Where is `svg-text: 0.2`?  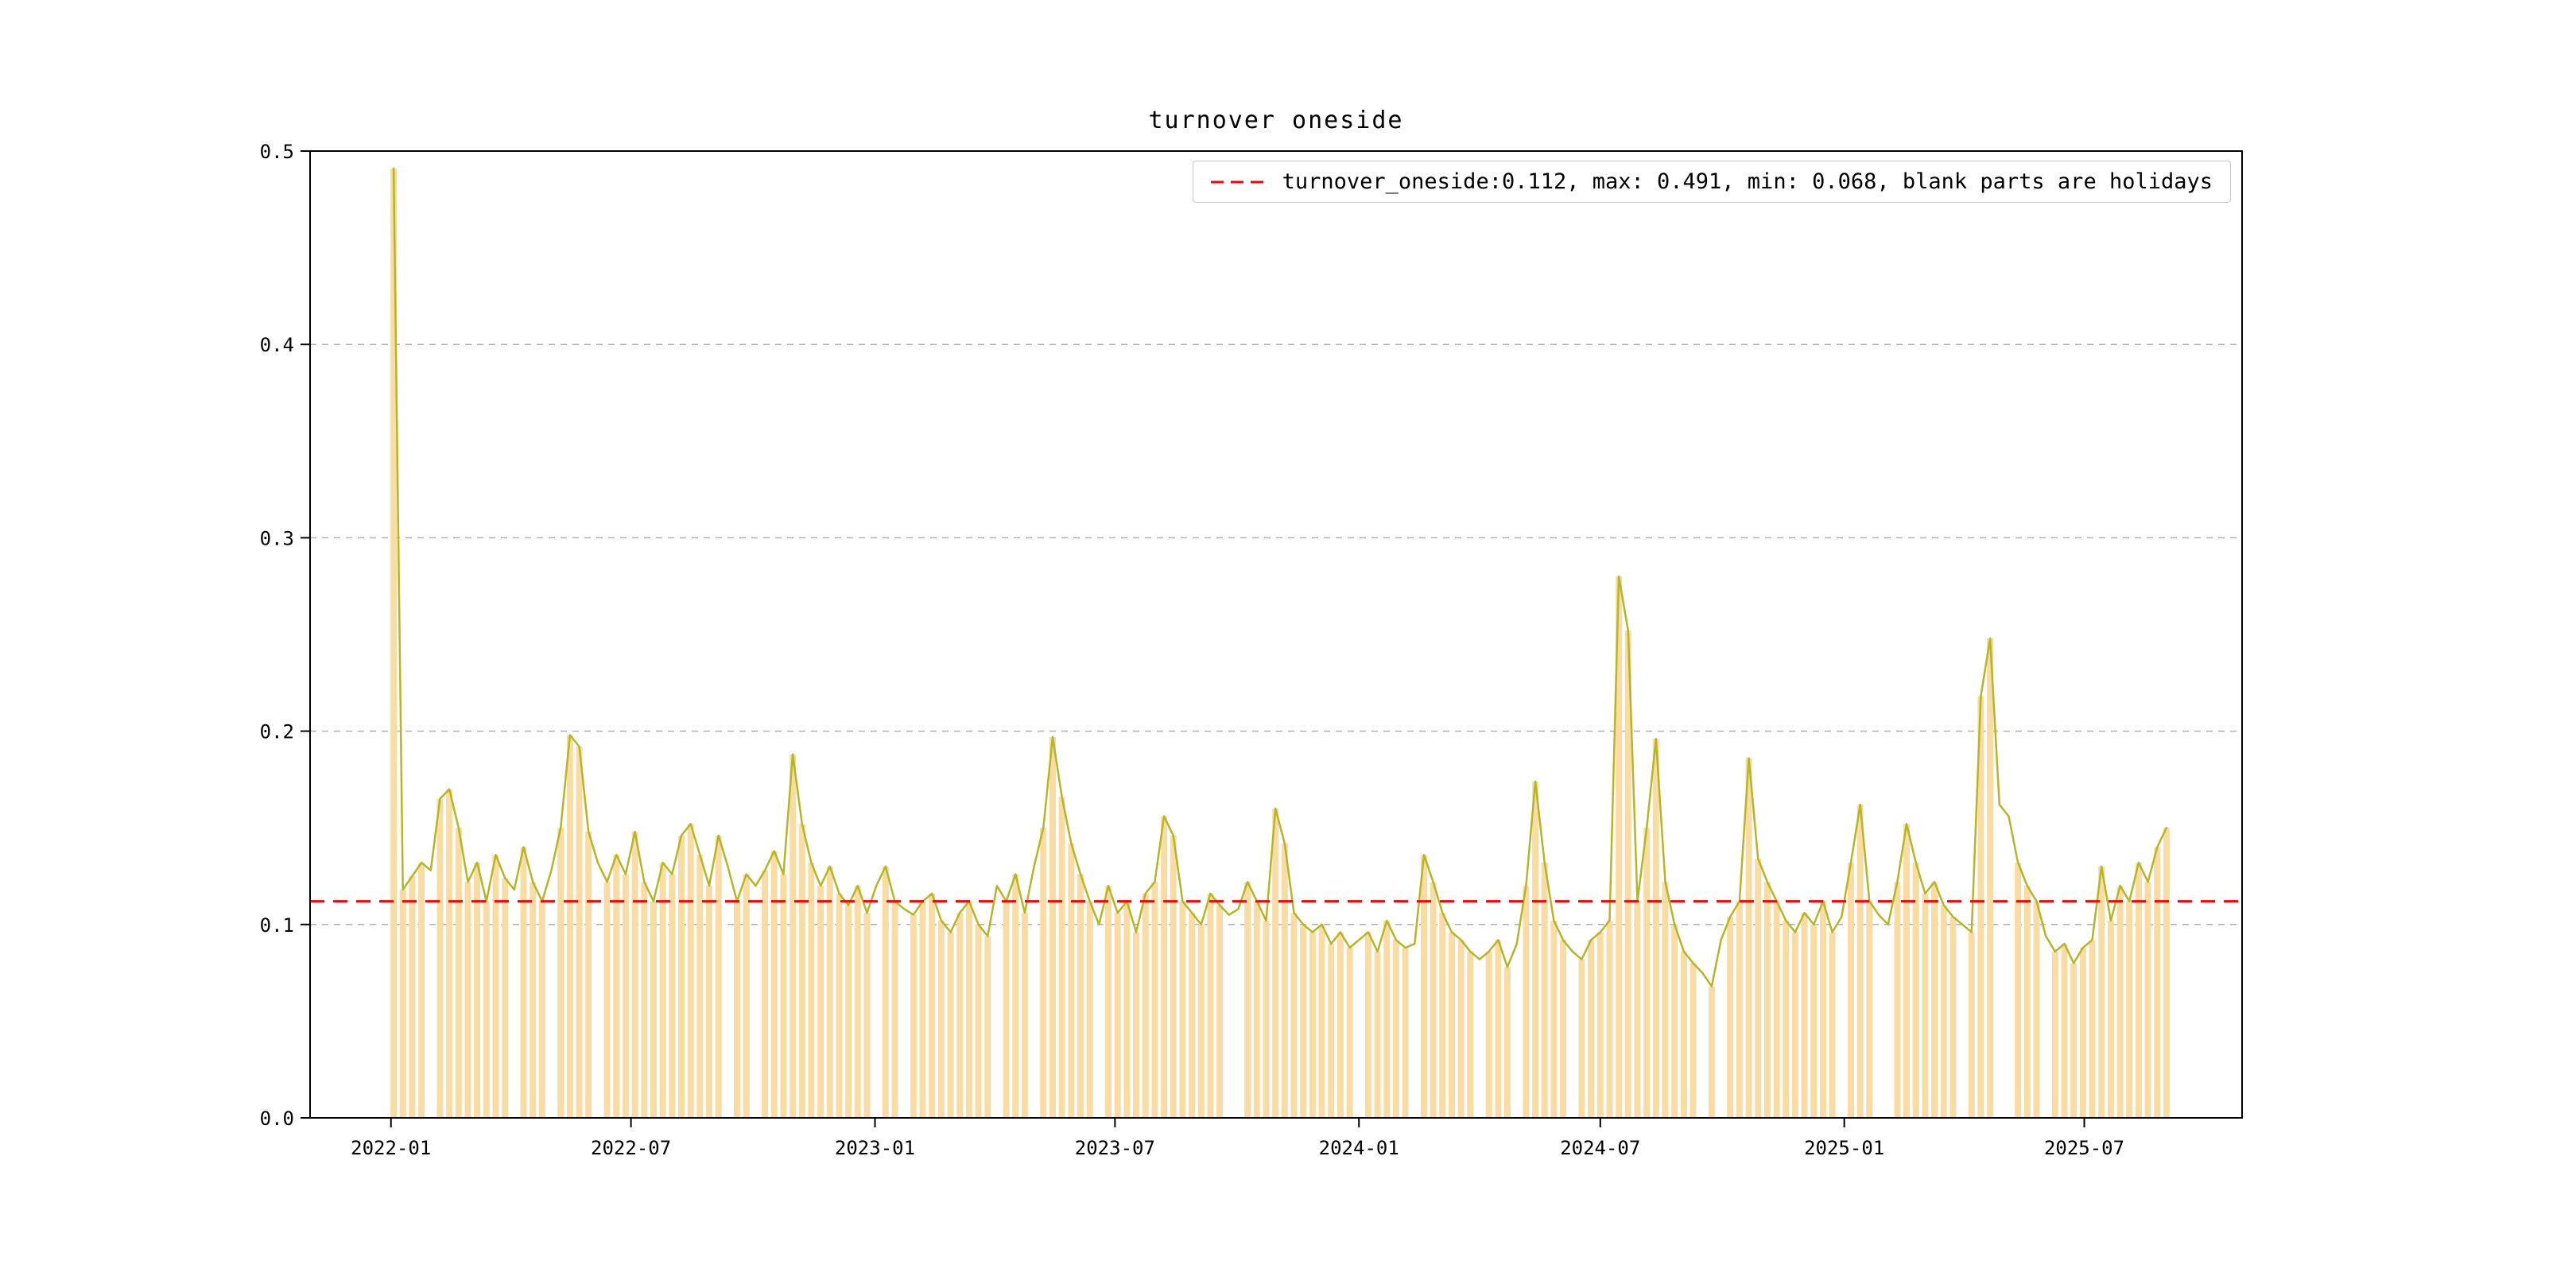
svg-text: 0.2 is located at coordinates (277, 732).